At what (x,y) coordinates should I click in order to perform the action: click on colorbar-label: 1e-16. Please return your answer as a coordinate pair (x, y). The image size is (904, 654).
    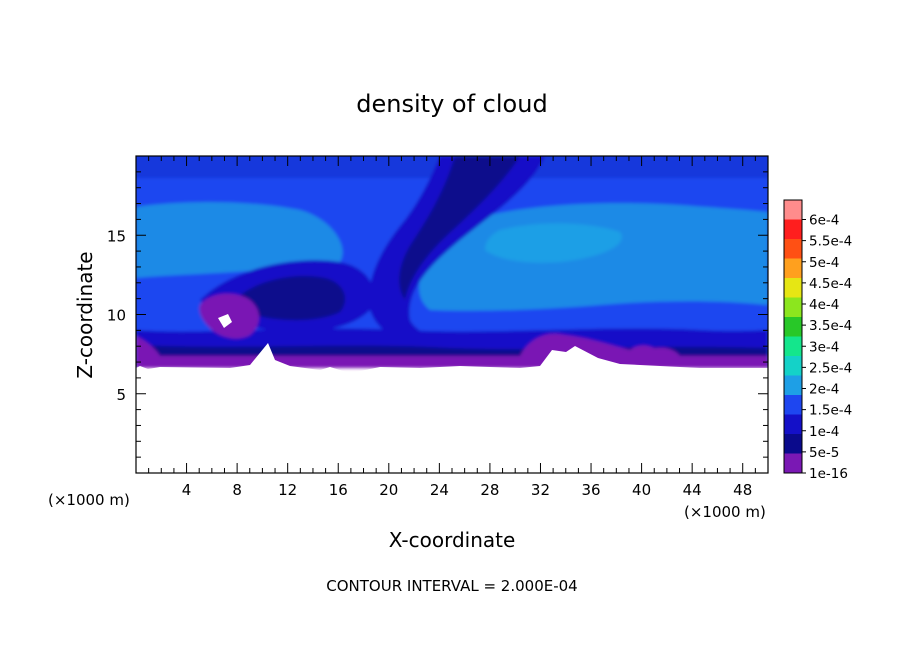
    Looking at the image, I should click on (828, 474).